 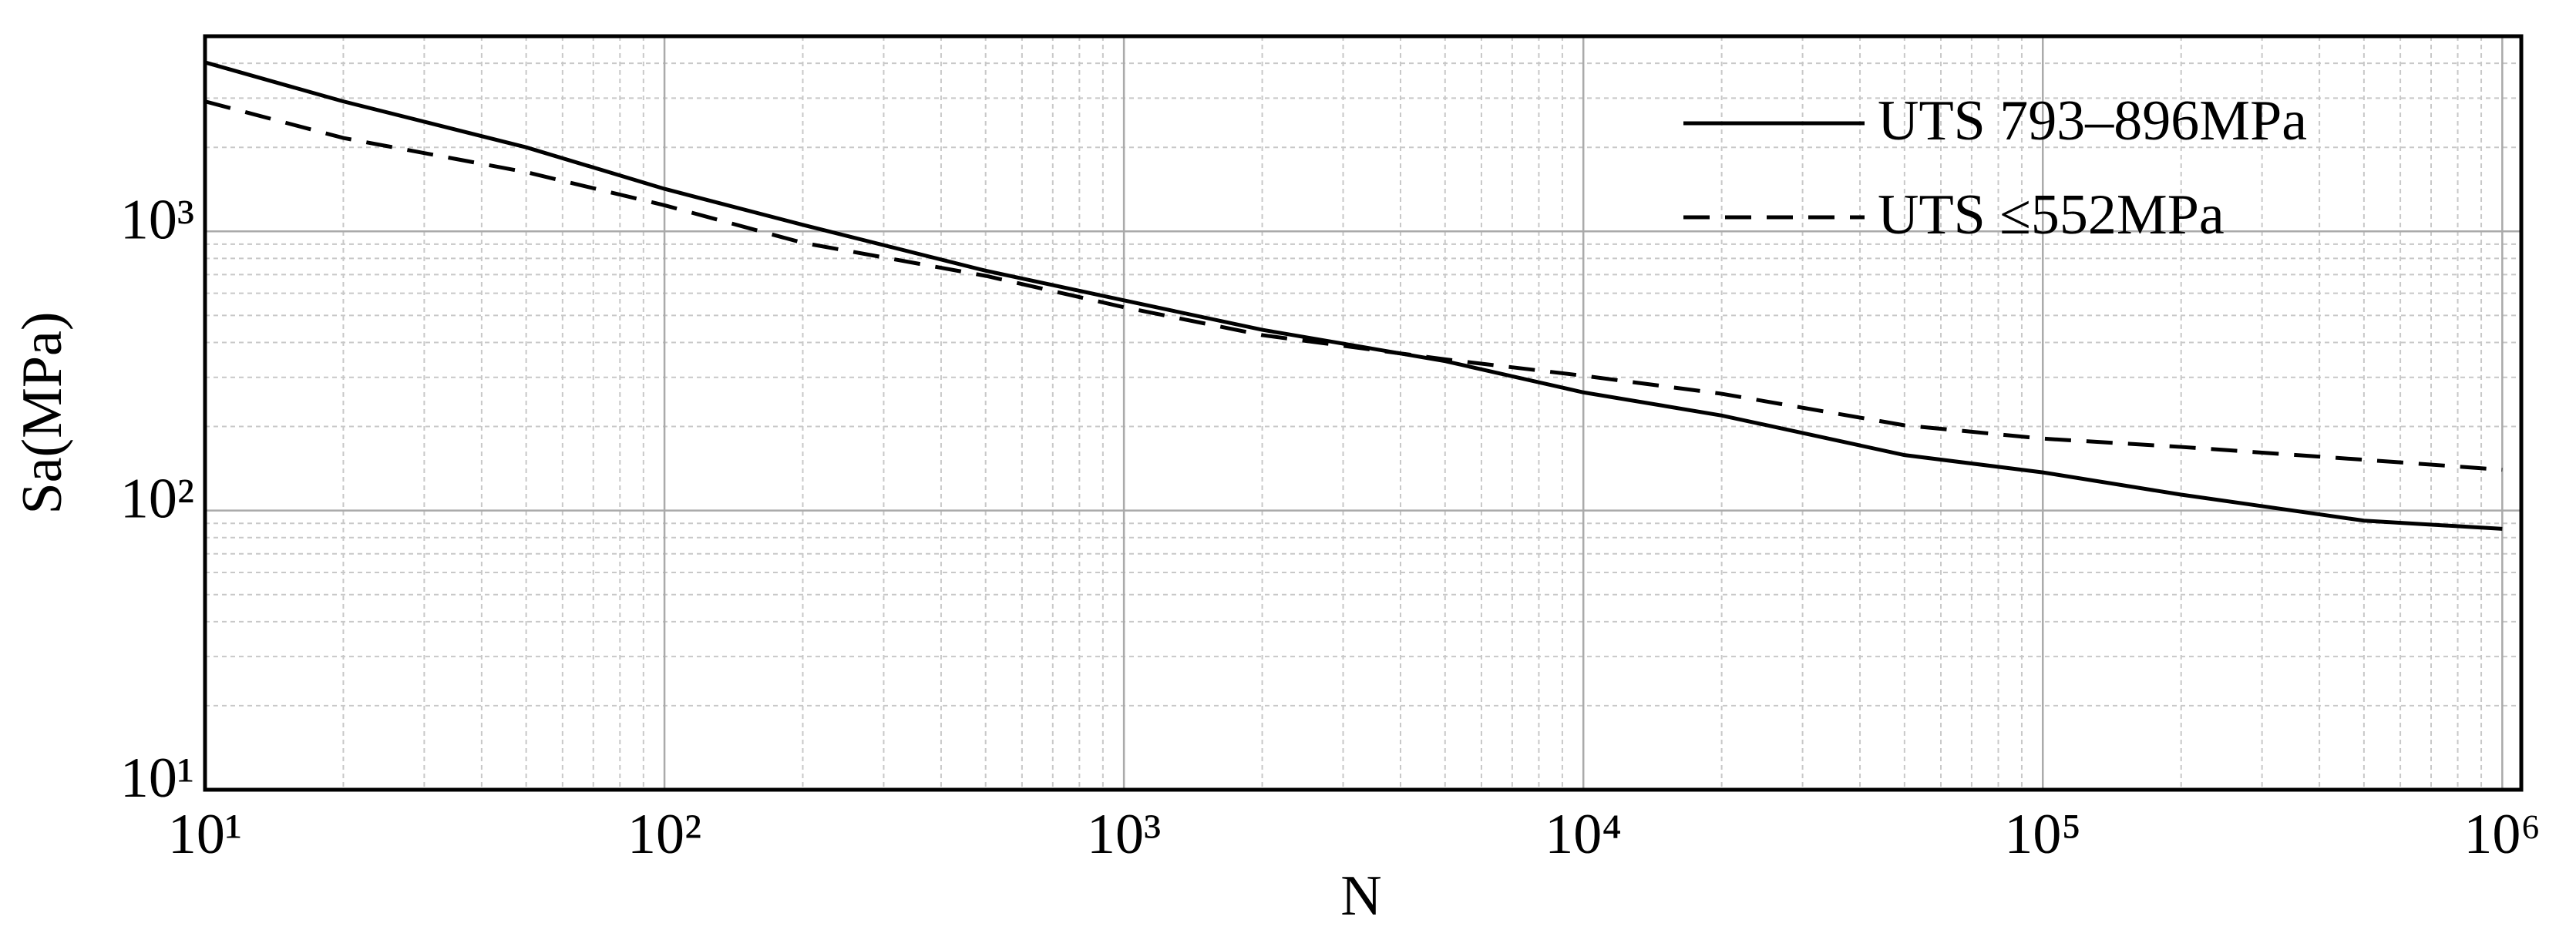 What do you see at coordinates (205, 834) in the screenshot?
I see `x-tick-label: 10¹` at bounding box center [205, 834].